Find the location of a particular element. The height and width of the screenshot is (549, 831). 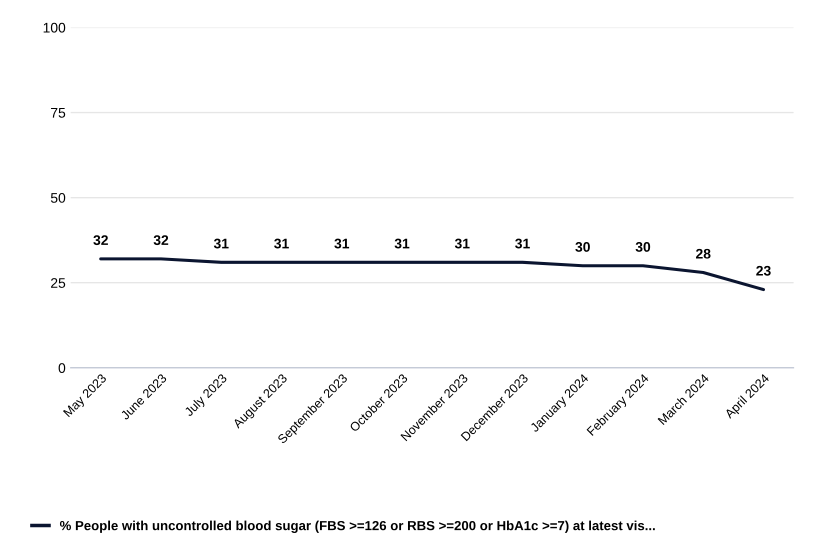

y-tick-label: 25 is located at coordinates (58, 283).